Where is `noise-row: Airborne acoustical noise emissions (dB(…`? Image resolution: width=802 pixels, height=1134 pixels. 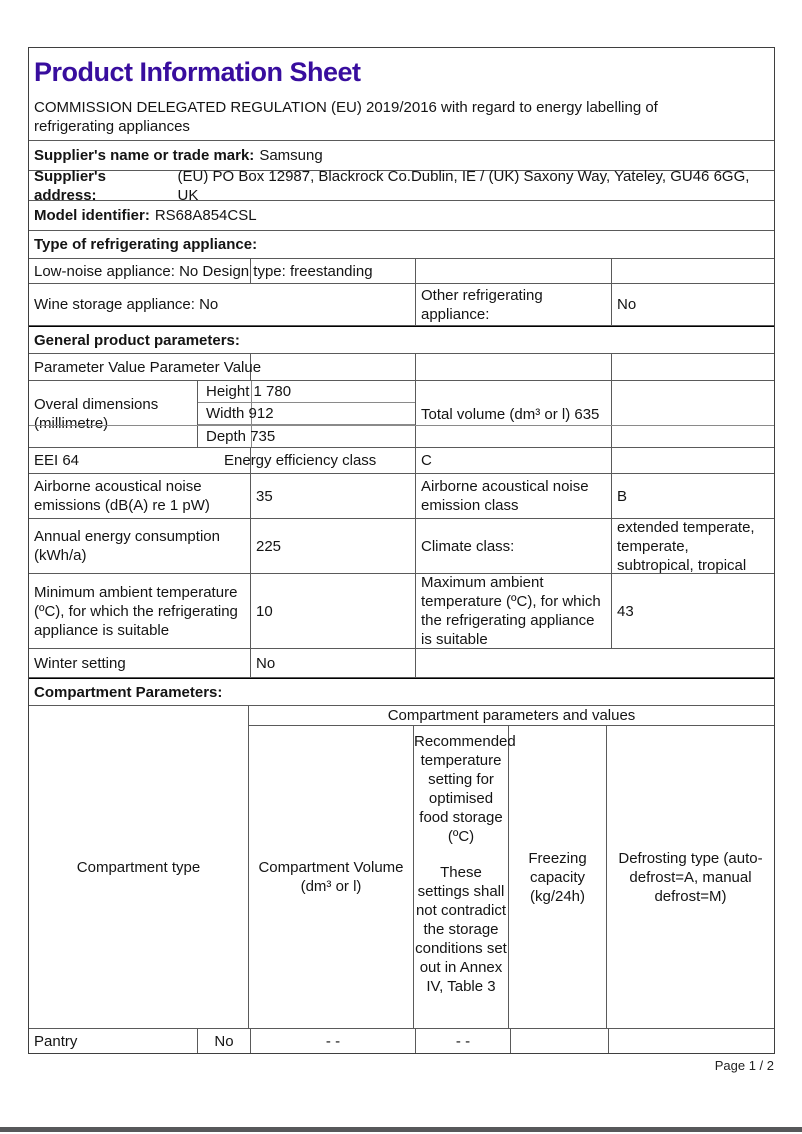 noise-row: Airborne acoustical noise emissions (dB(… is located at coordinates (401, 496).